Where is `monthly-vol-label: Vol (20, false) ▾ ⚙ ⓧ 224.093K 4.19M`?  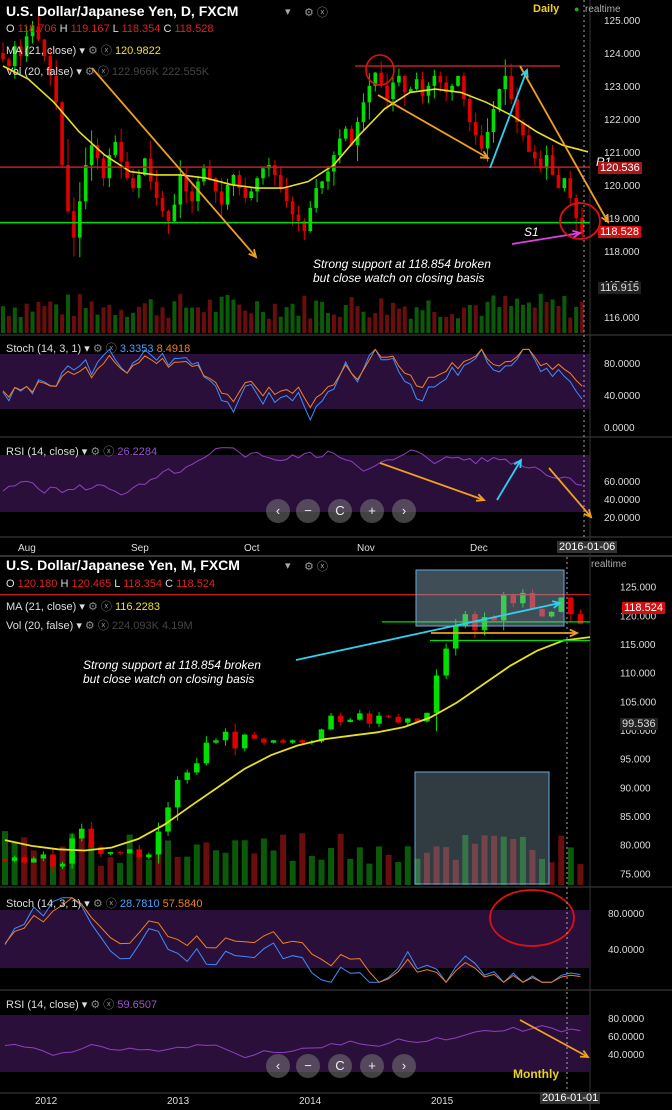 monthly-vol-label: Vol (20, false) ▾ ⚙ ⓧ 224.093K 4.19M is located at coordinates (99, 626).